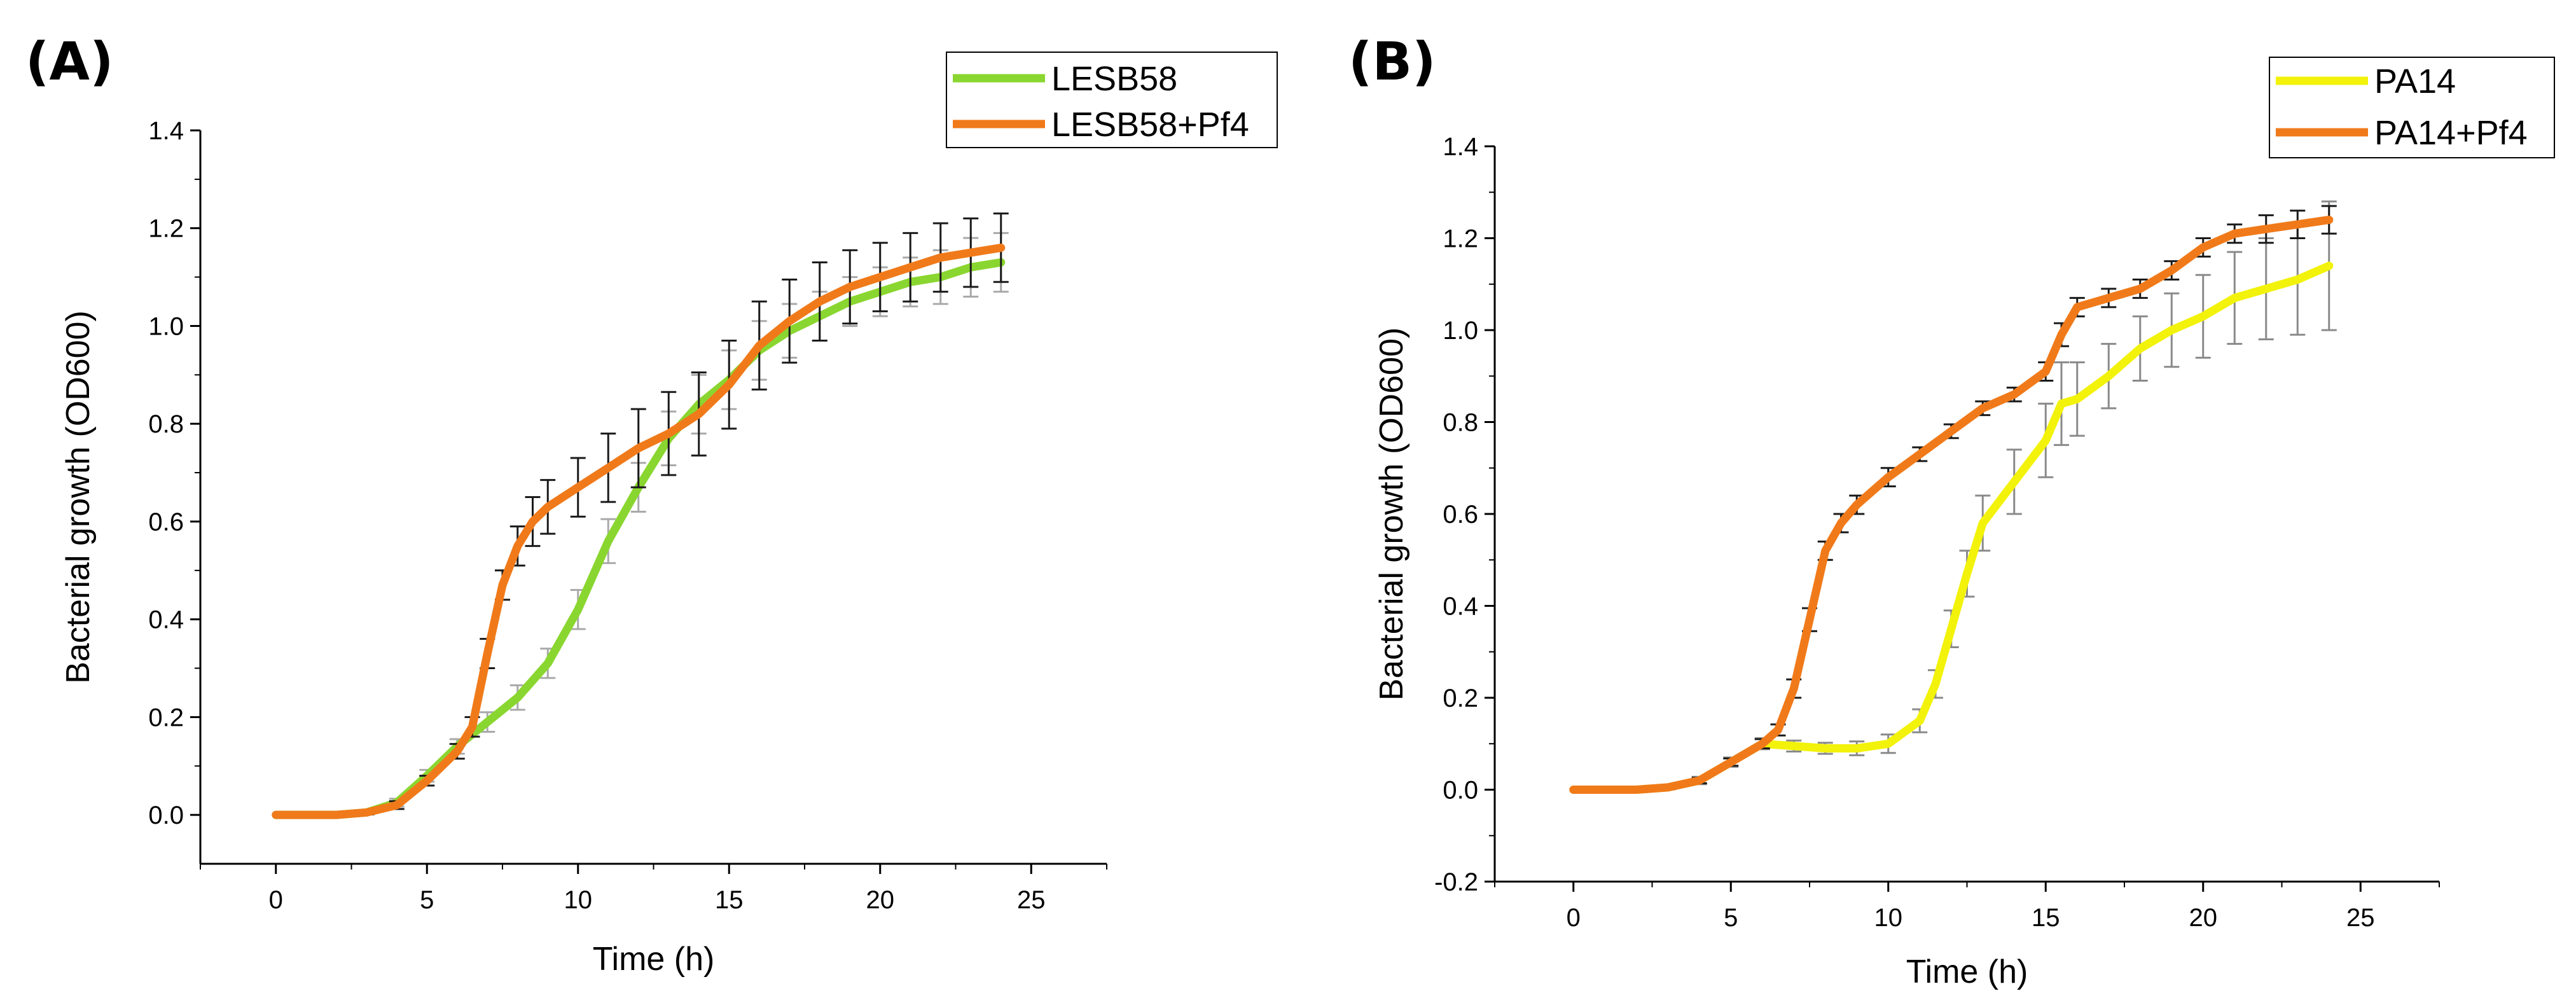 Image resolution: width=2576 pixels, height=1005 pixels. Describe the element at coordinates (2415, 81) in the screenshot. I see `legend-label: PA14` at that location.